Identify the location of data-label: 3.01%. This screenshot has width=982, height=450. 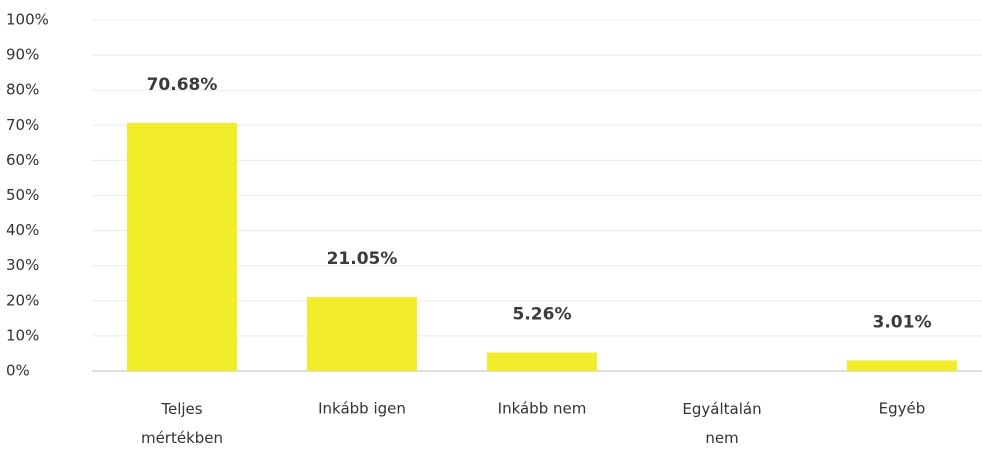
(902, 322).